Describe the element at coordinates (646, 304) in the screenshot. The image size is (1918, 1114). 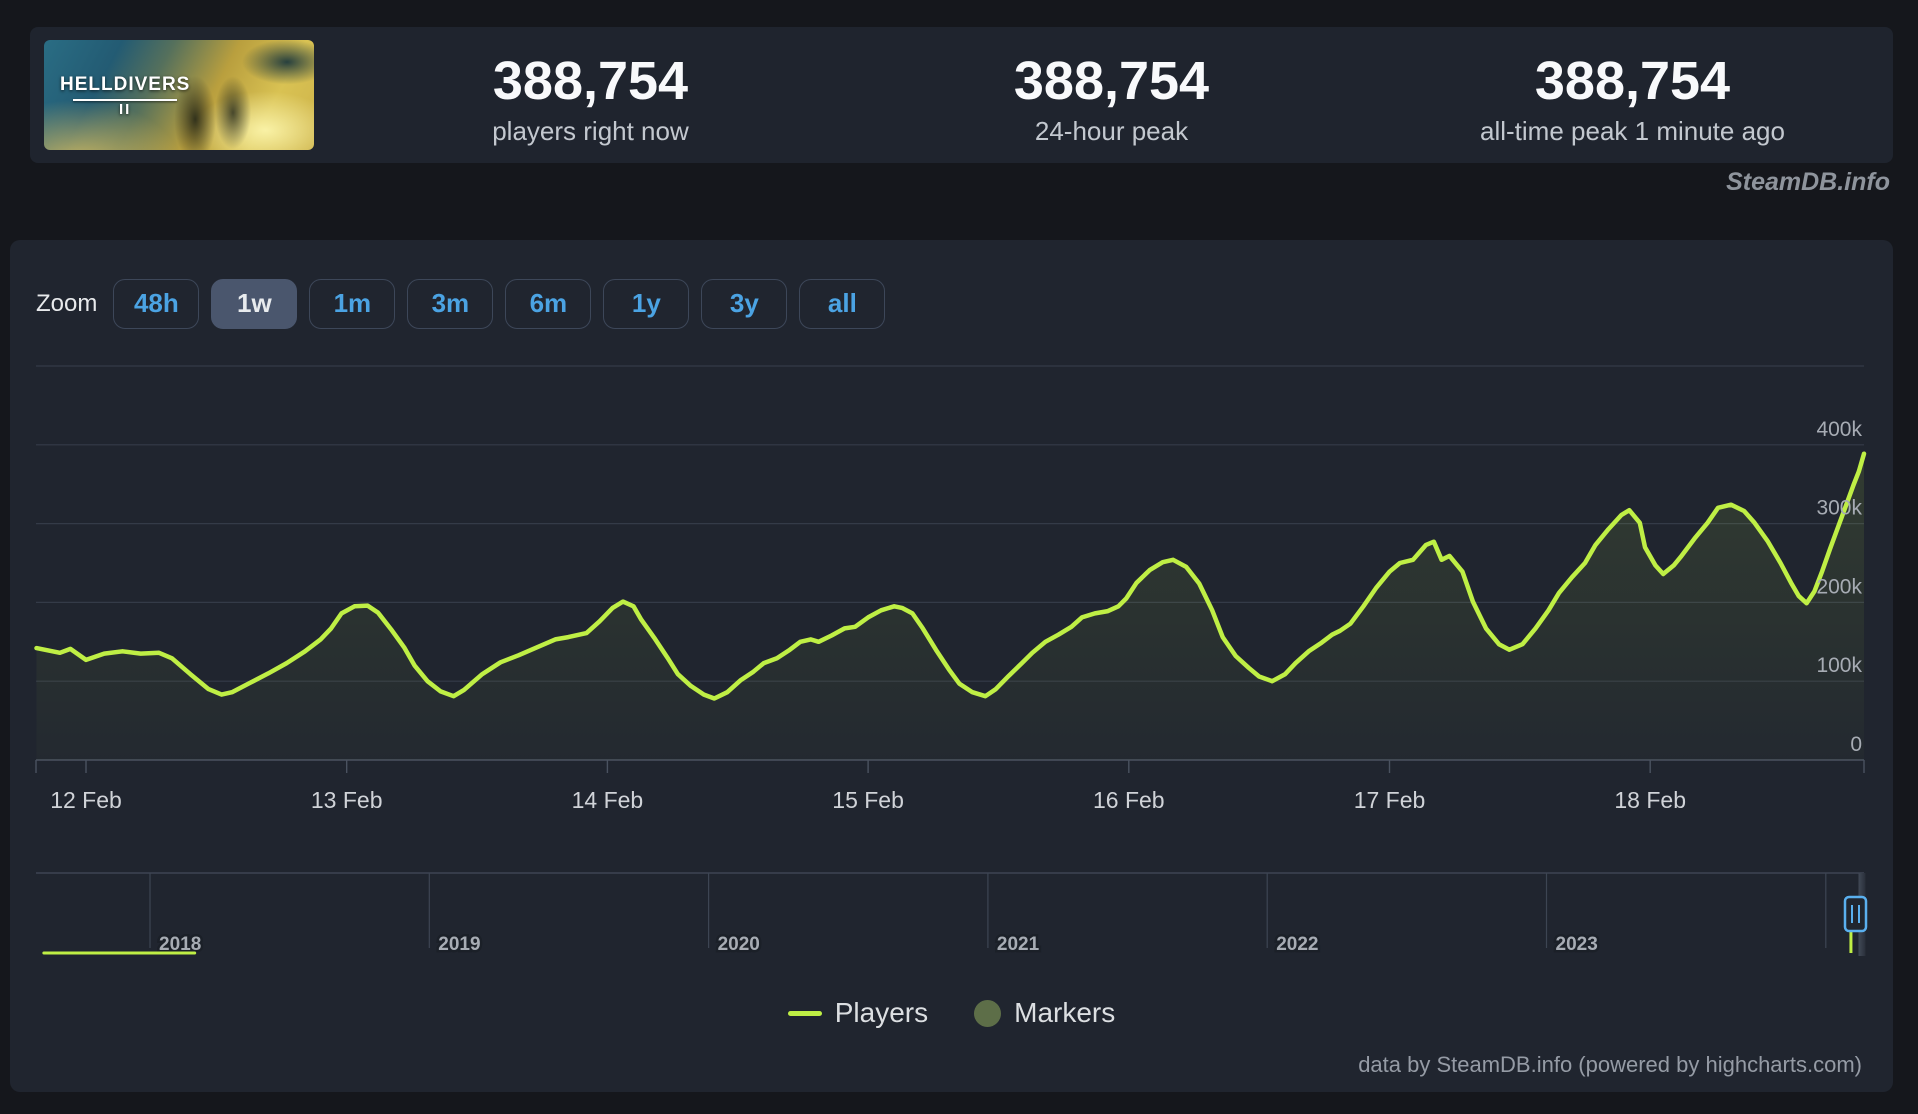
I see `zoom-range-1y-button: 1y` at that location.